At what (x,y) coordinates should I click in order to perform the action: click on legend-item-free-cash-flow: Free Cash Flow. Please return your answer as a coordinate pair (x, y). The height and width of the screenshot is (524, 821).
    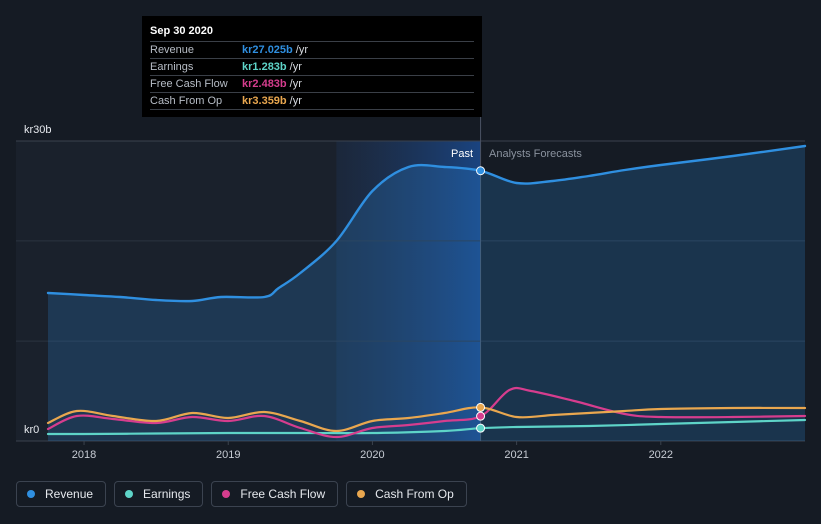
    Looking at the image, I should click on (275, 494).